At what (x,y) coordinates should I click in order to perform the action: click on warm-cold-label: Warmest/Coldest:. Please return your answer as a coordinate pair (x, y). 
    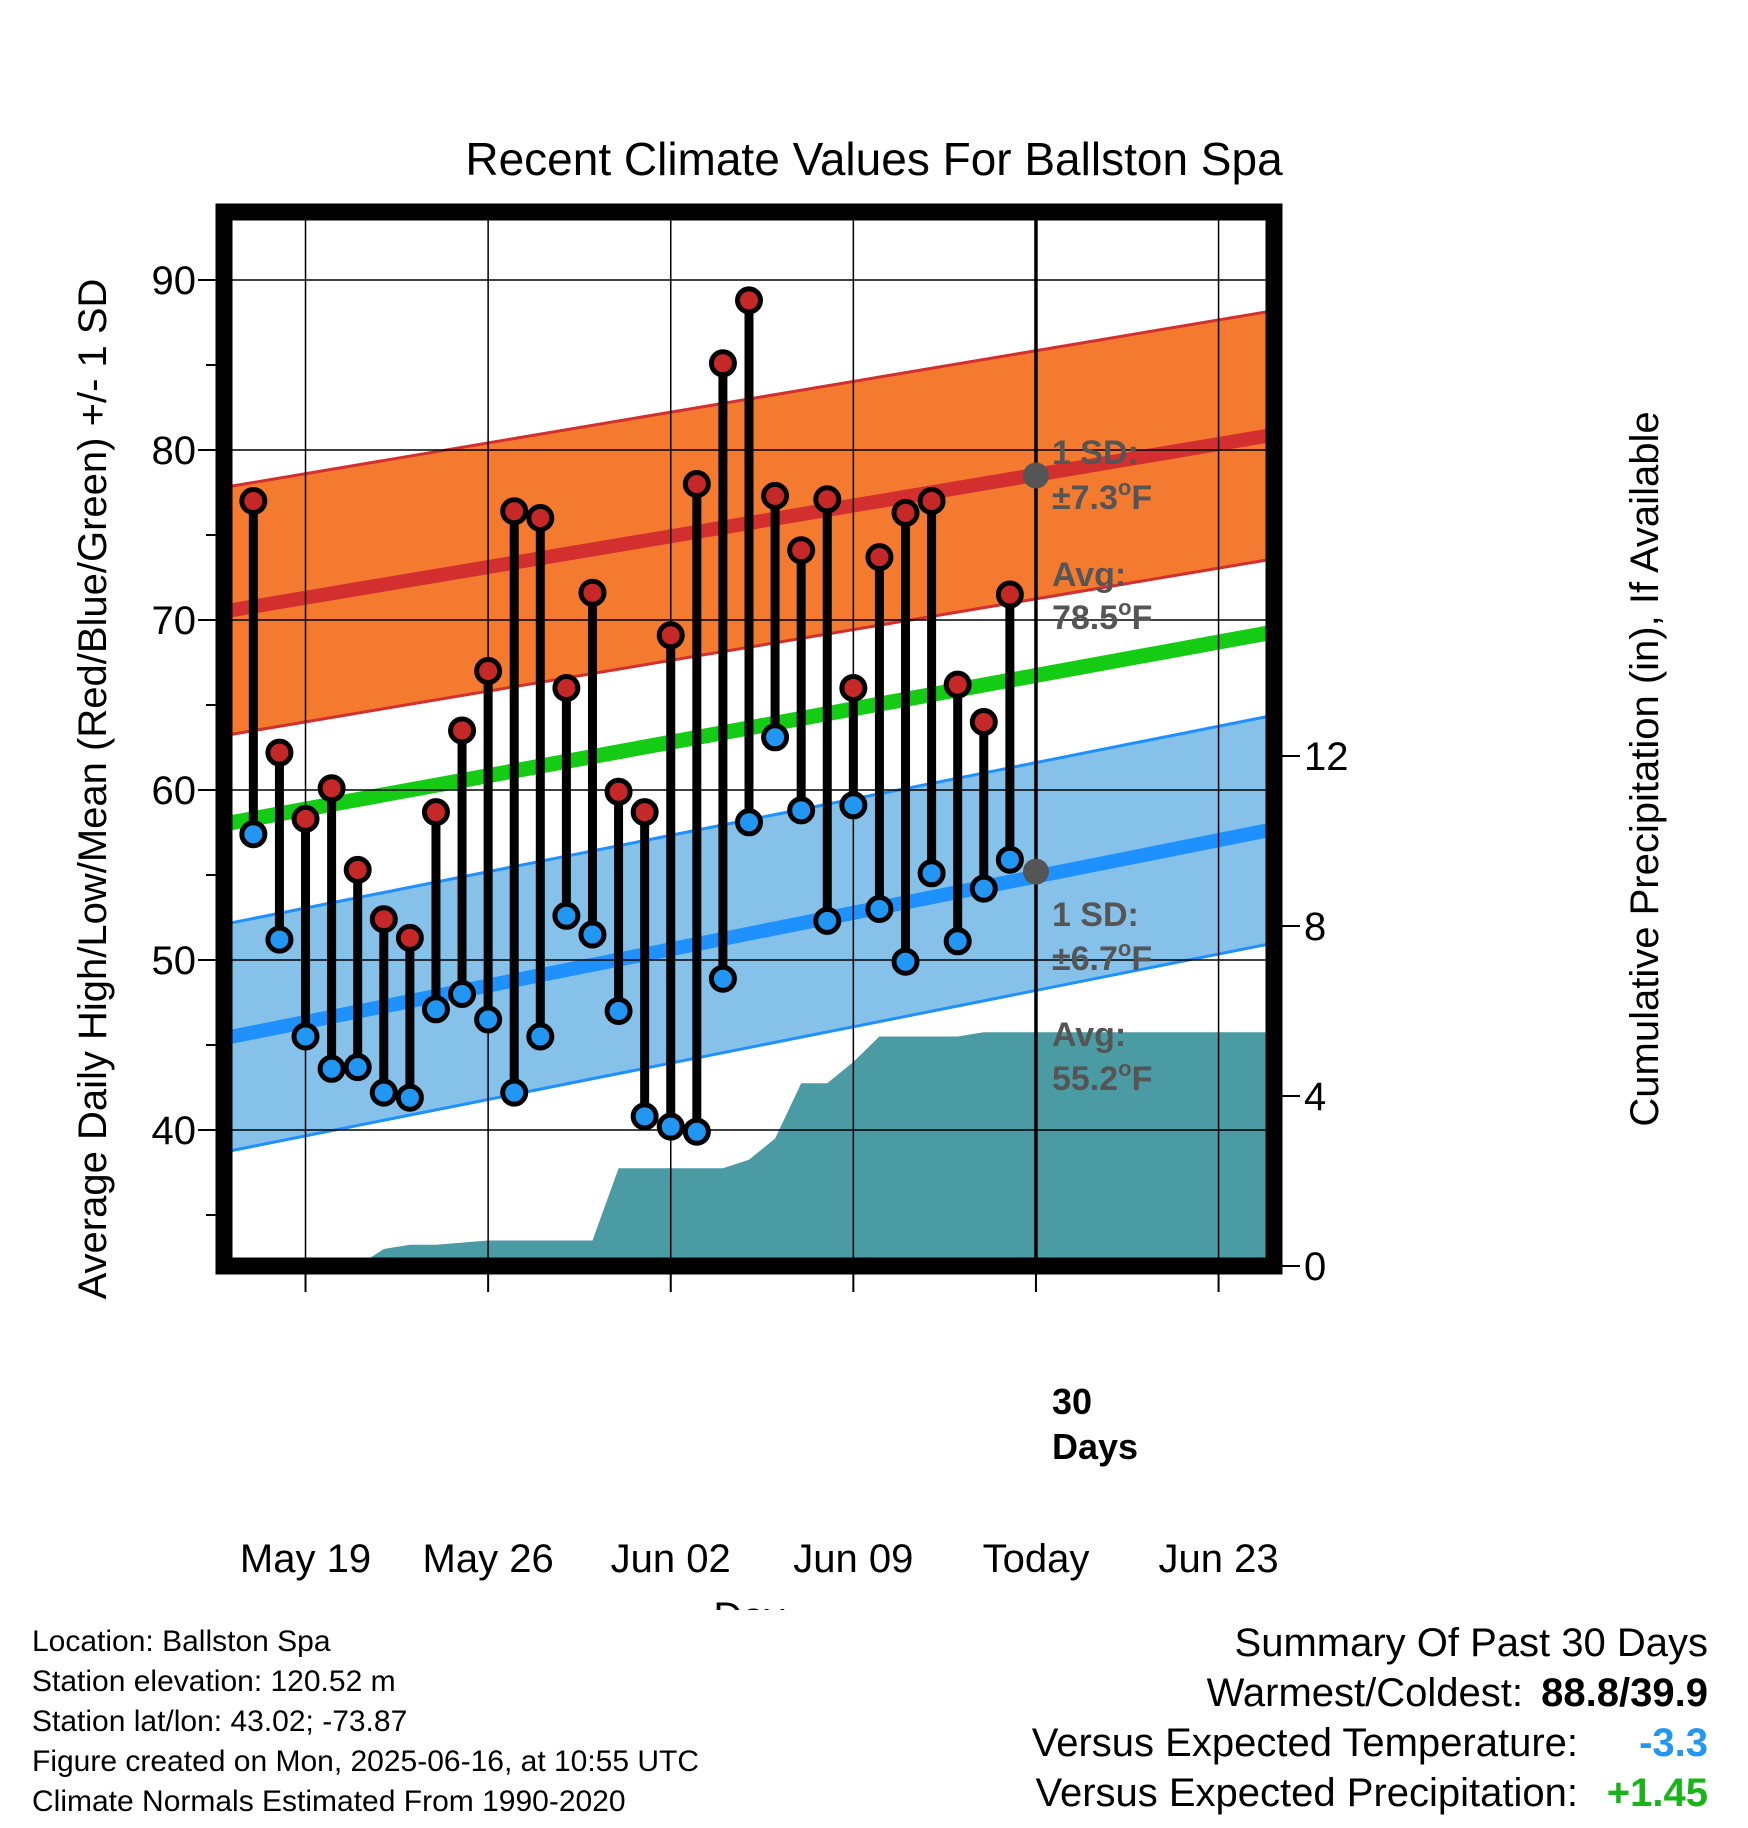
    Looking at the image, I should click on (1364, 1693).